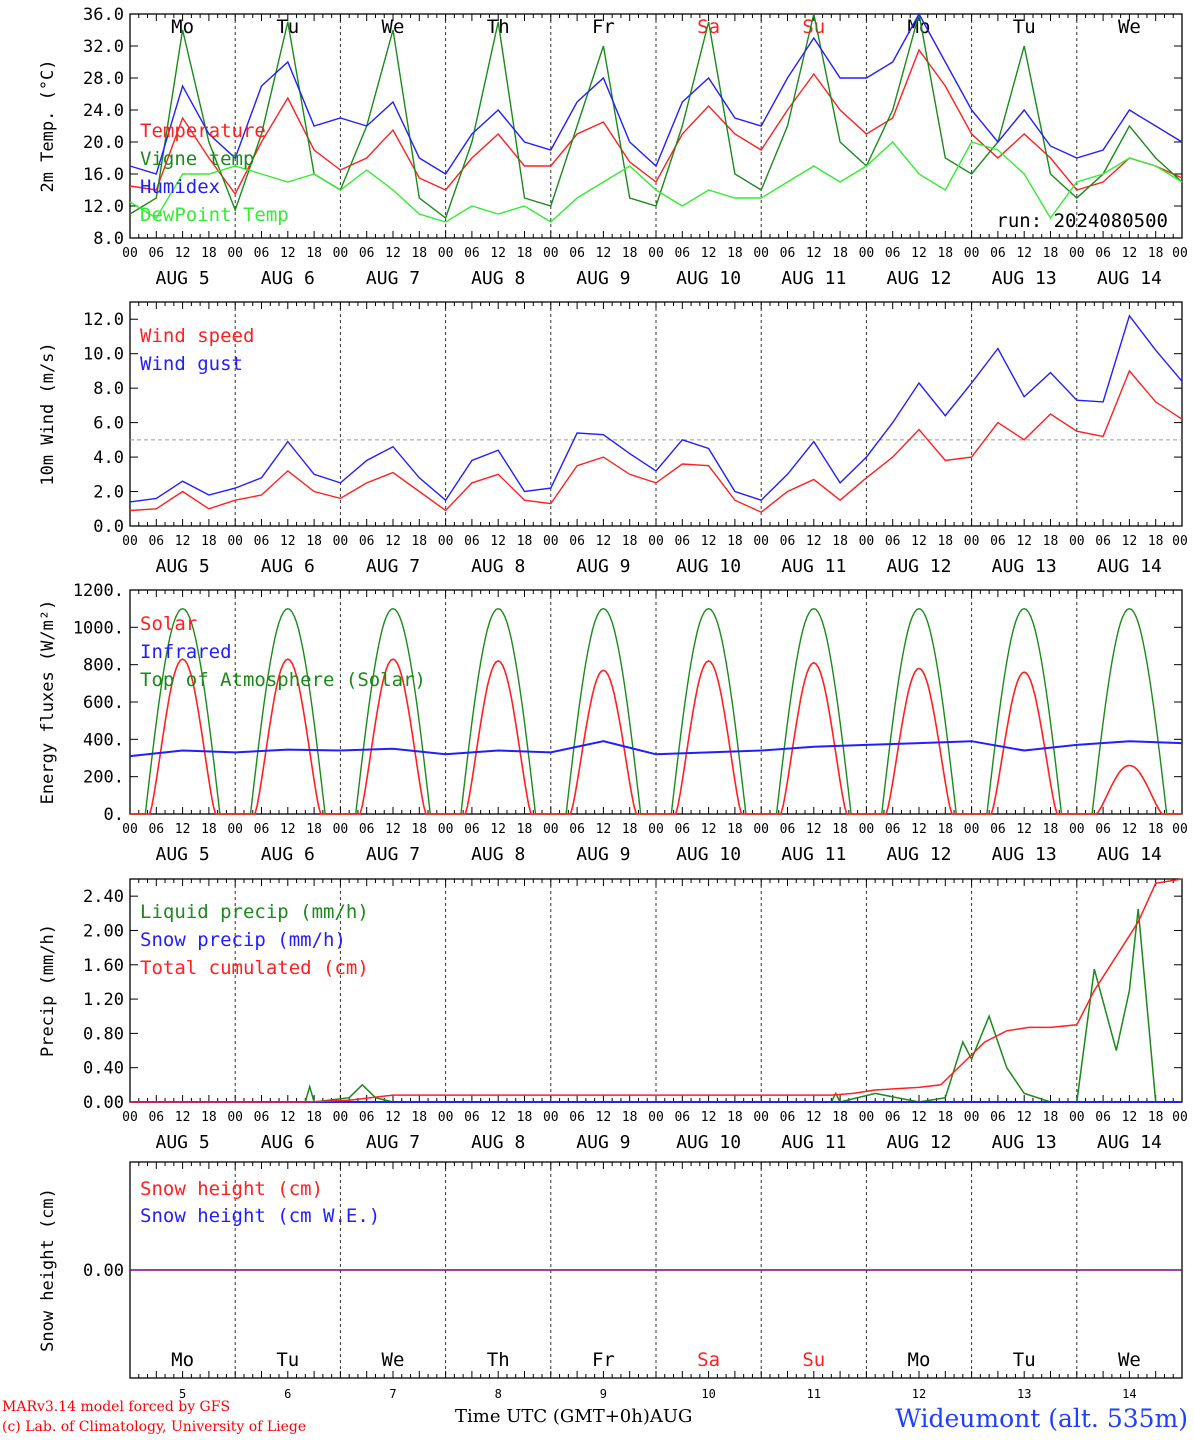 The image size is (1194, 1440). Describe the element at coordinates (656, 181) in the screenshot. I see `series-dewpoint-temp` at that location.